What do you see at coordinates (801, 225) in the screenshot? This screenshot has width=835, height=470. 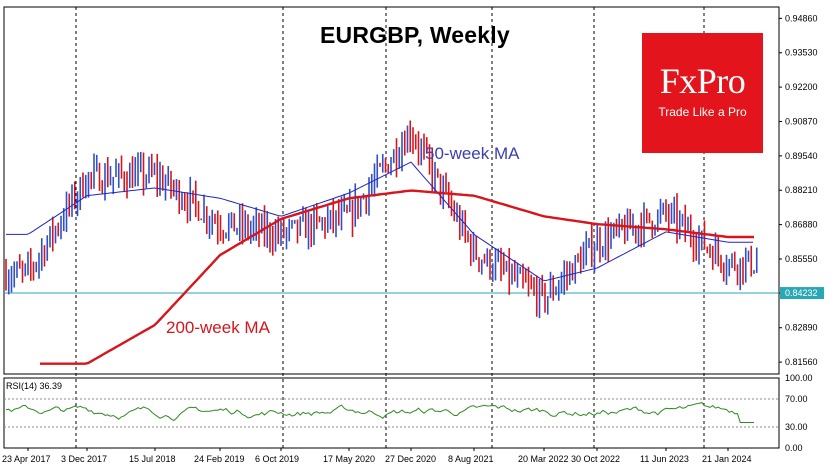 I see `y-tick-label: 0.86880` at bounding box center [801, 225].